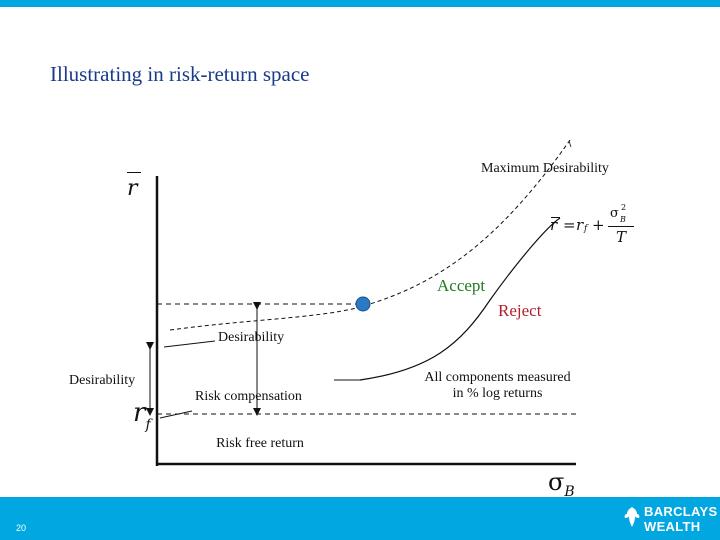 This screenshot has width=720, height=540. I want to click on risk-free-pointer-line, so click(176, 414).